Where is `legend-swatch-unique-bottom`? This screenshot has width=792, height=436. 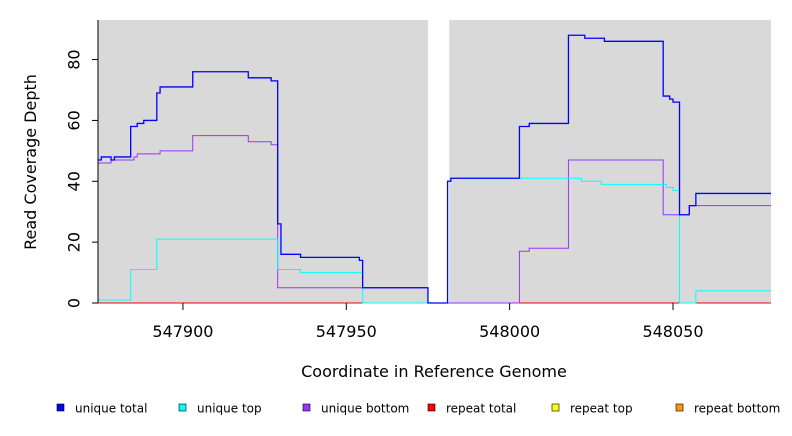
legend-swatch-unique-bottom is located at coordinates (306, 407).